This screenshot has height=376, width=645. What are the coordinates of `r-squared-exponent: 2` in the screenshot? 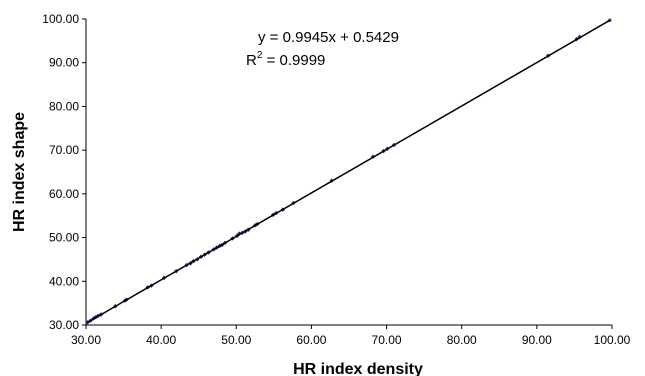 It's located at (260, 55).